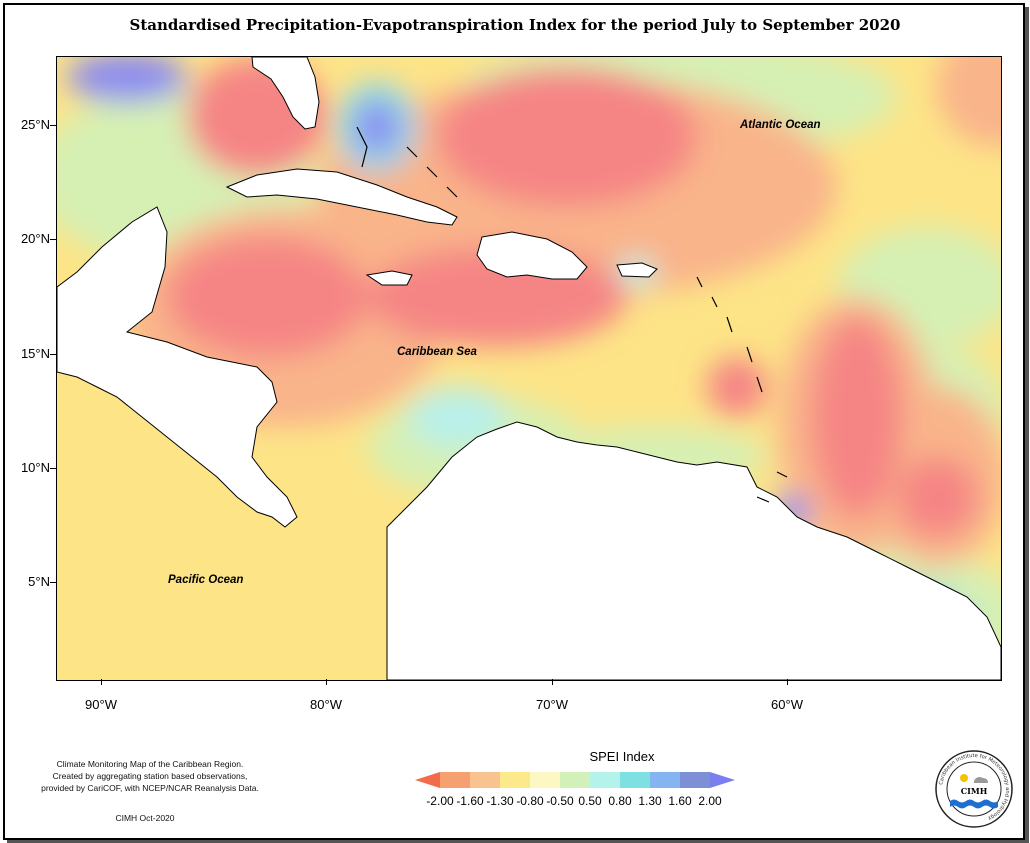 This screenshot has width=1030, height=843. Describe the element at coordinates (127, 79) in the screenshot. I see `strong-wet-zone-gulf` at that location.